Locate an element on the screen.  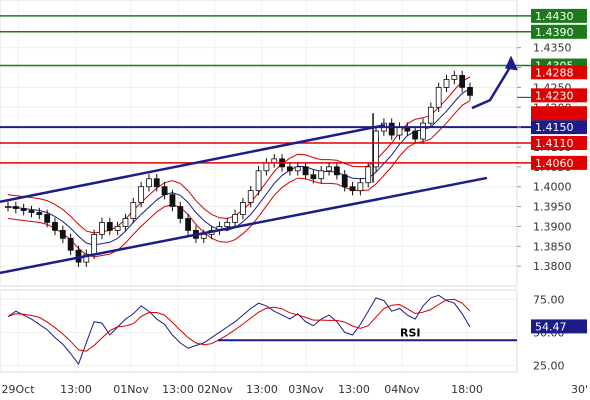
rsi-value-label: 54.47 is located at coordinates (551, 326).